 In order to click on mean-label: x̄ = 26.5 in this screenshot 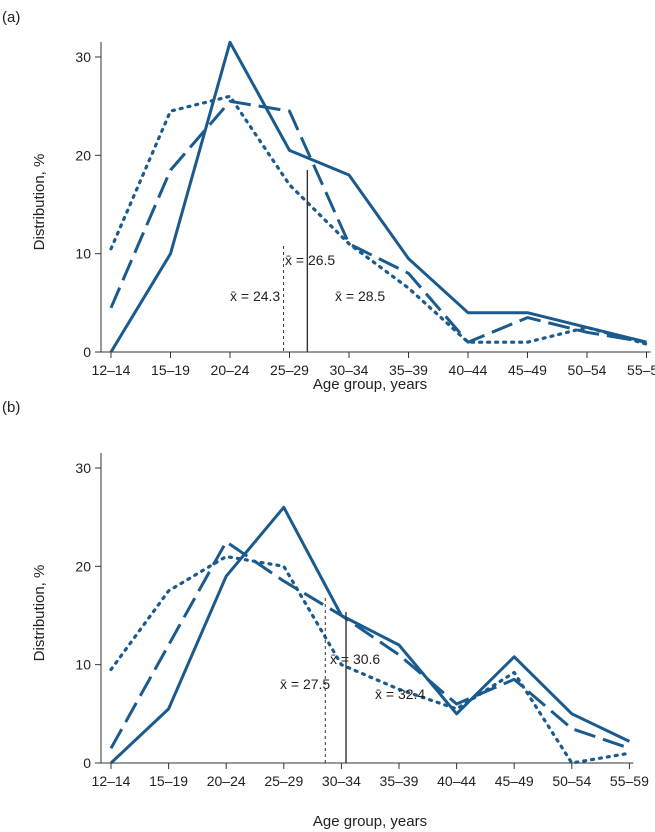, I will do `click(310, 260)`.